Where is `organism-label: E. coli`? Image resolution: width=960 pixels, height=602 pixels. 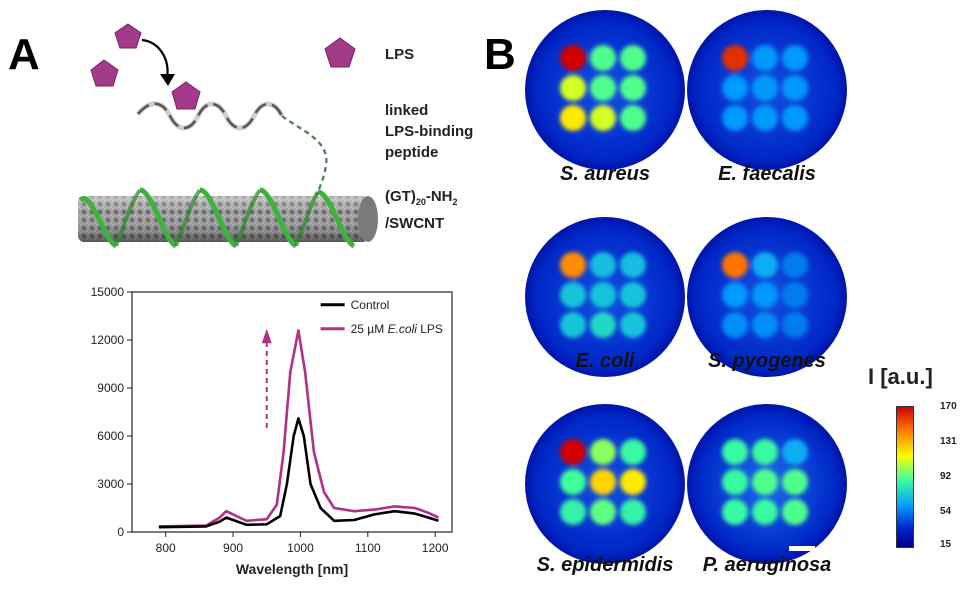
organism-label: E. coli is located at coordinates (605, 361).